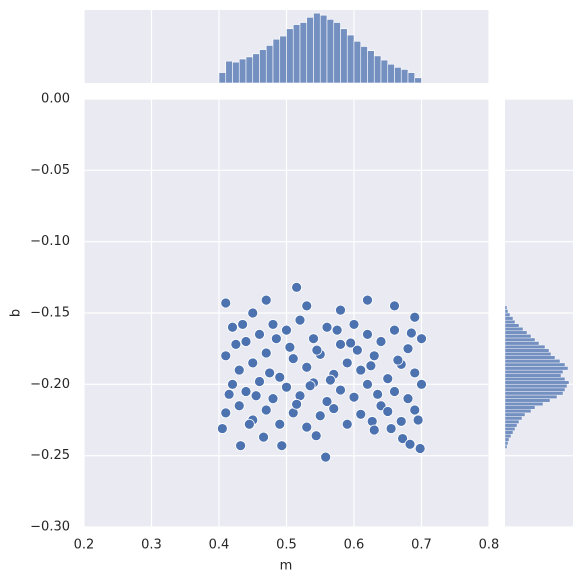  What do you see at coordinates (421, 545) in the screenshot?
I see `x-tick-label: 0.7` at bounding box center [421, 545].